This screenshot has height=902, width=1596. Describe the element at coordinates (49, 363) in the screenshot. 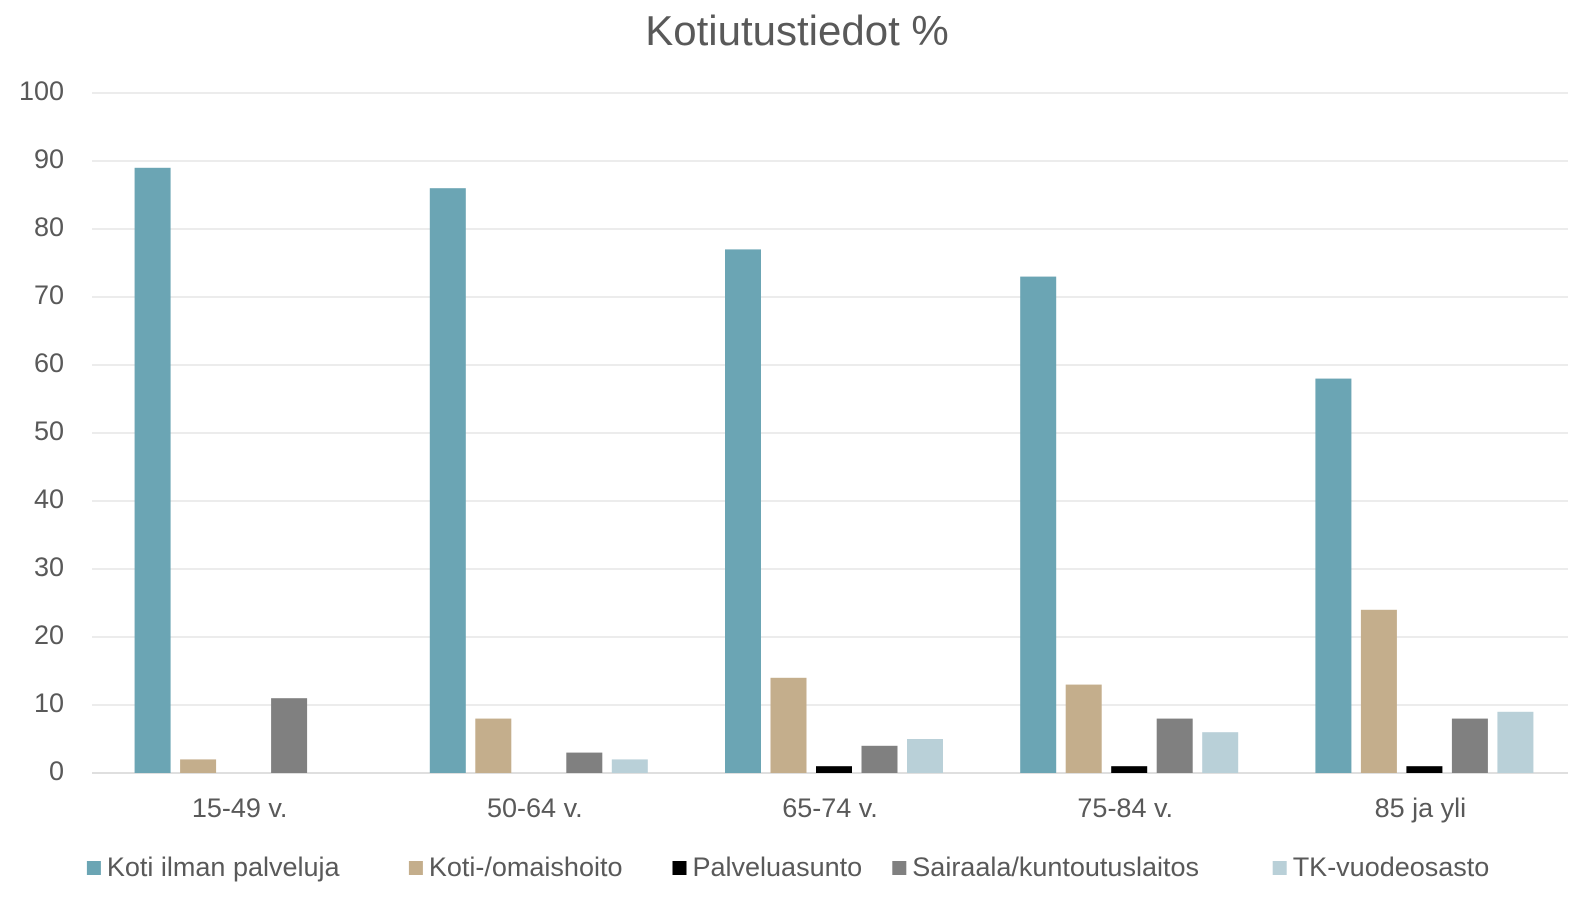

I see `y-tick-label: 60` at that location.